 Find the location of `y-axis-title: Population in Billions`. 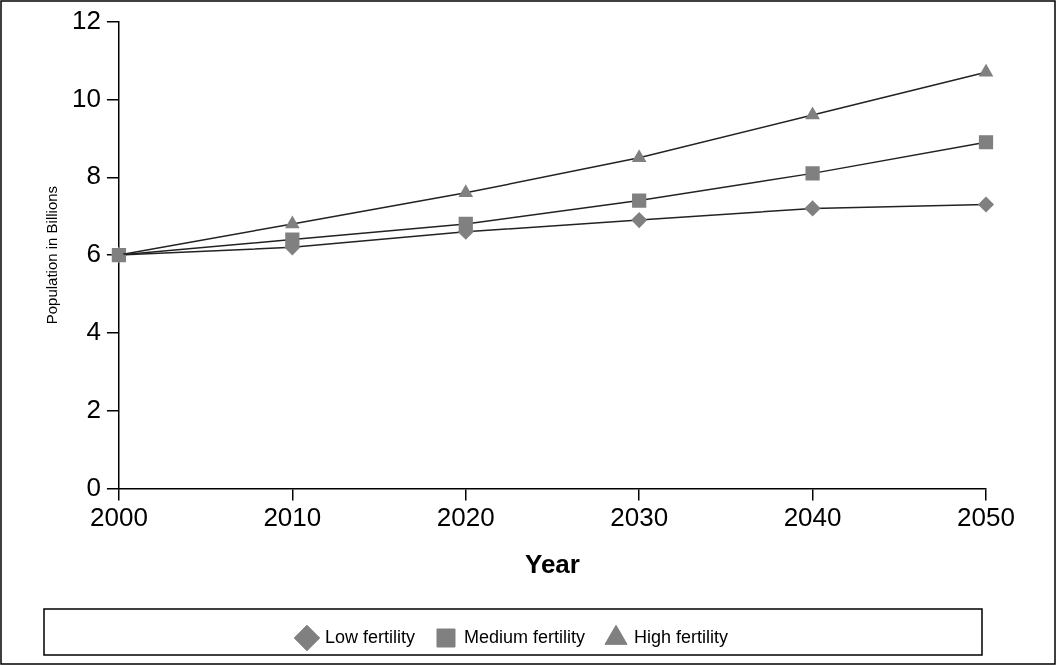

y-axis-title: Population in Billions is located at coordinates (52, 255).